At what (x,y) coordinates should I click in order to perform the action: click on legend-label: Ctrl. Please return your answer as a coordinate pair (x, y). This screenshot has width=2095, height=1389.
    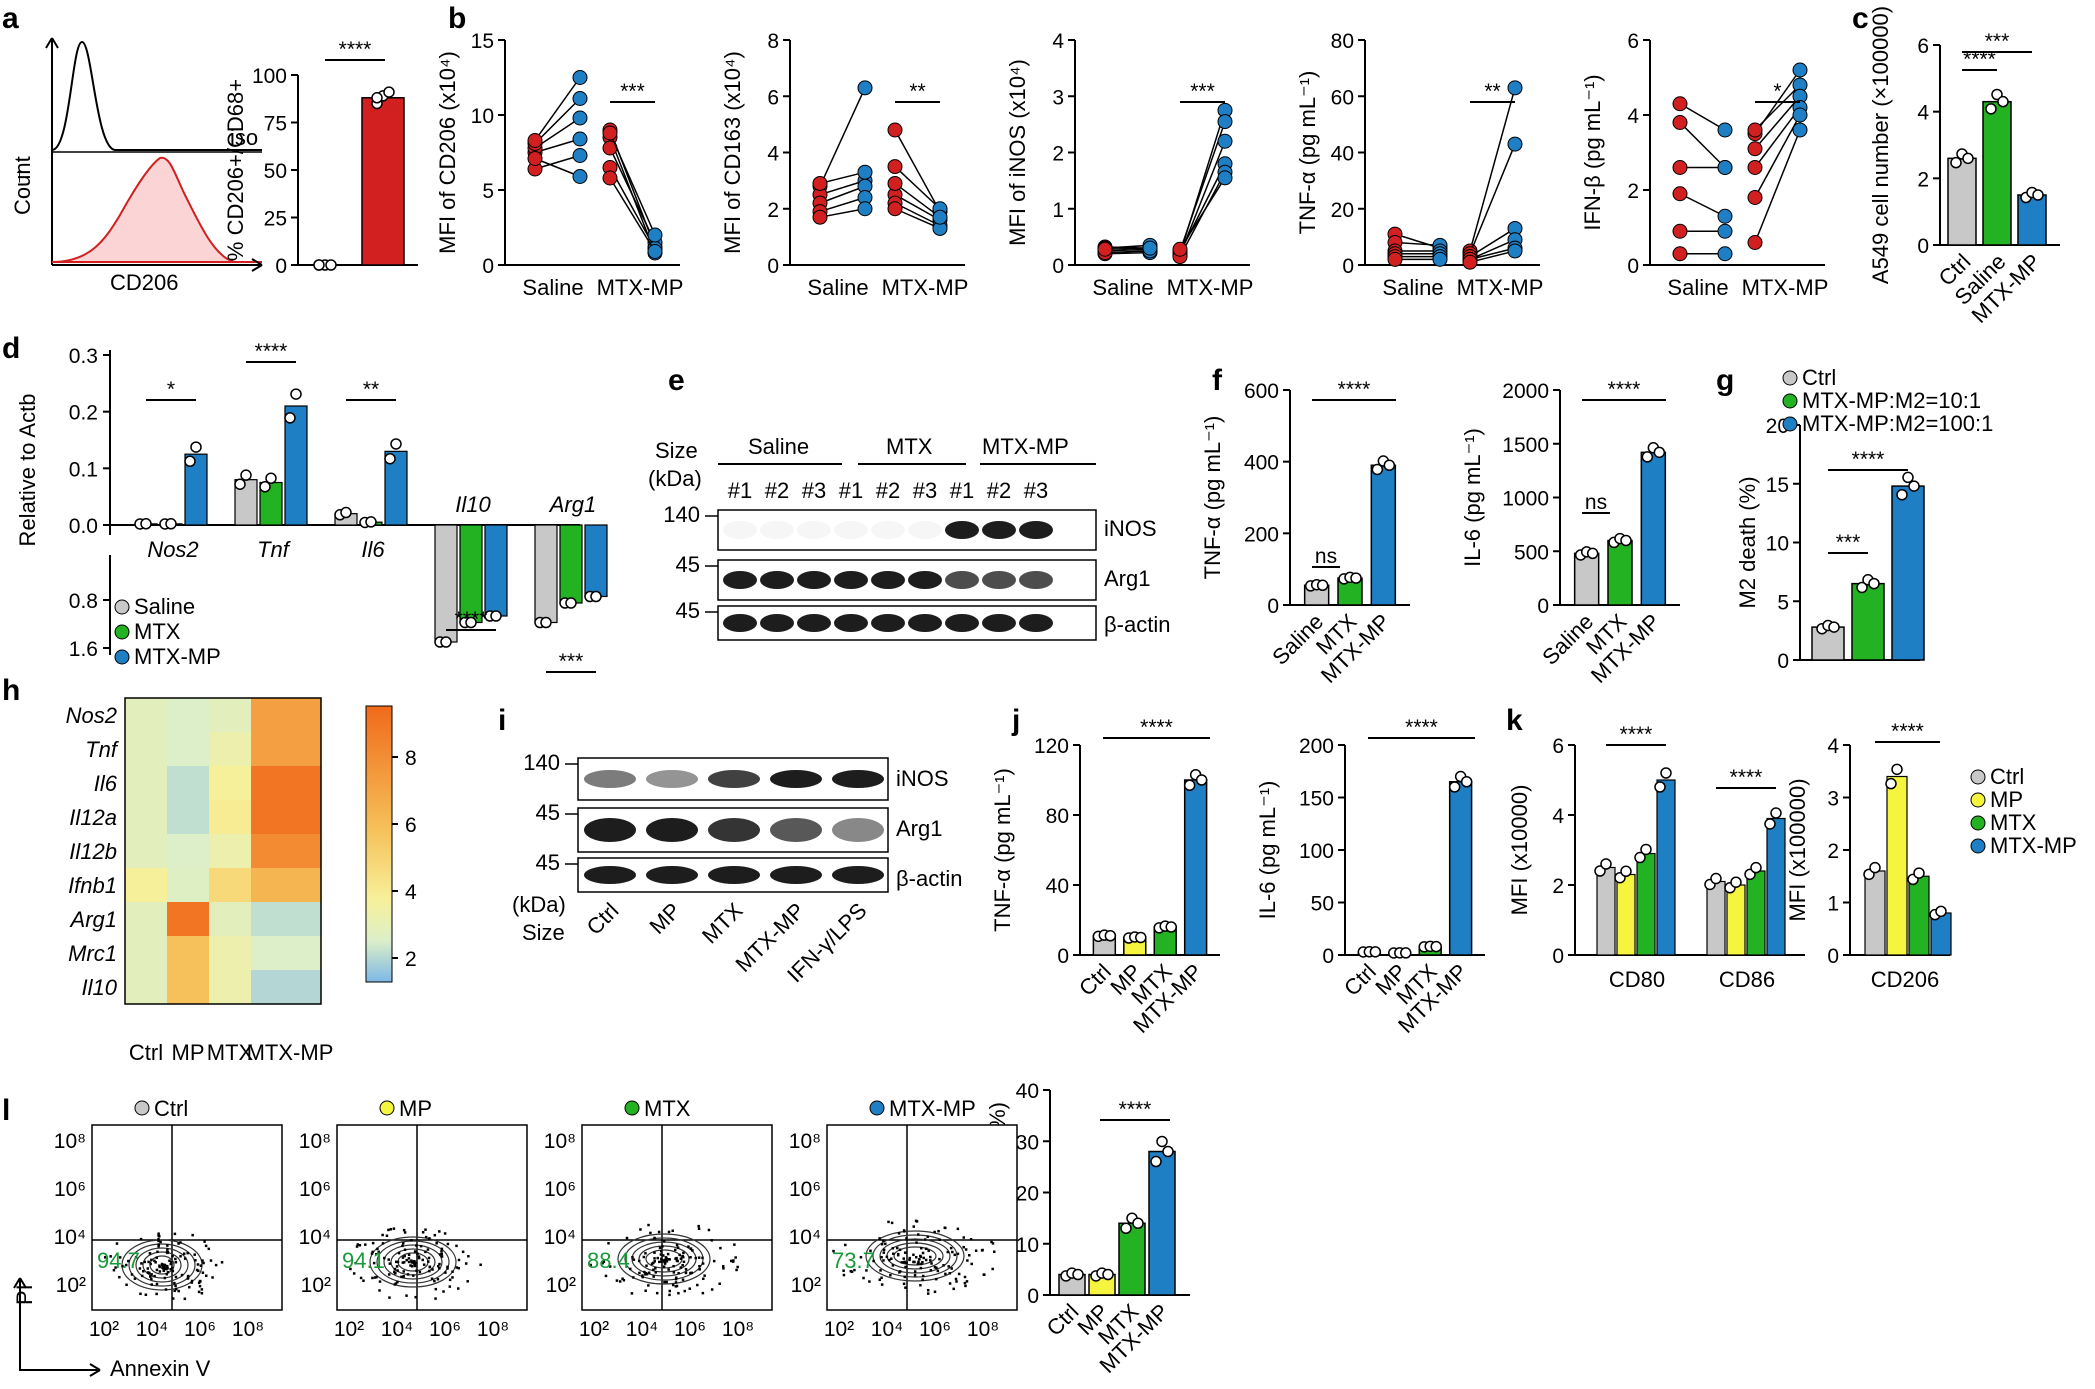
    Looking at the image, I should click on (1819, 377).